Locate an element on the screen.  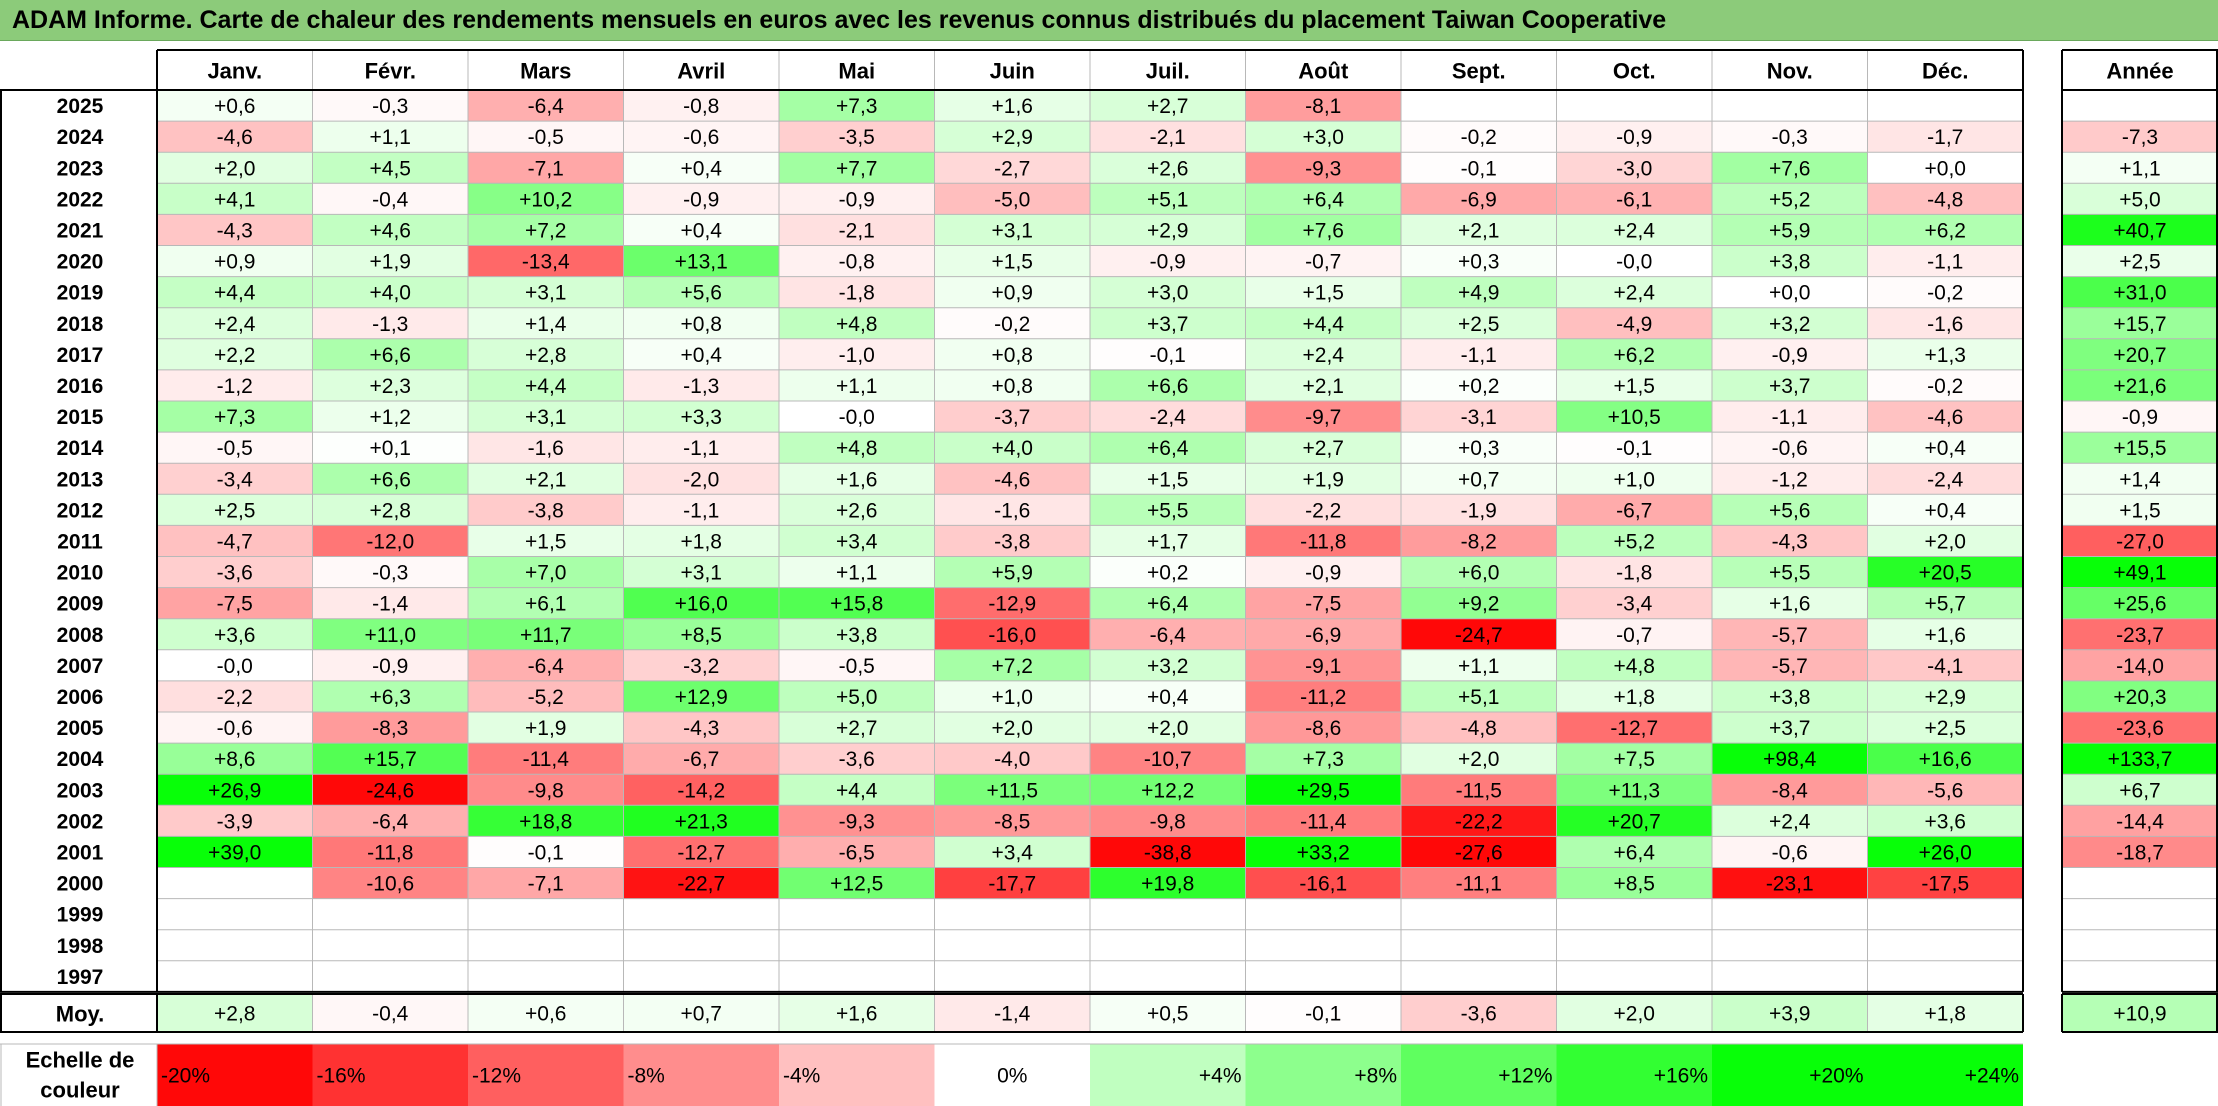
cell-value: +12,2 is located at coordinates (1167, 790).